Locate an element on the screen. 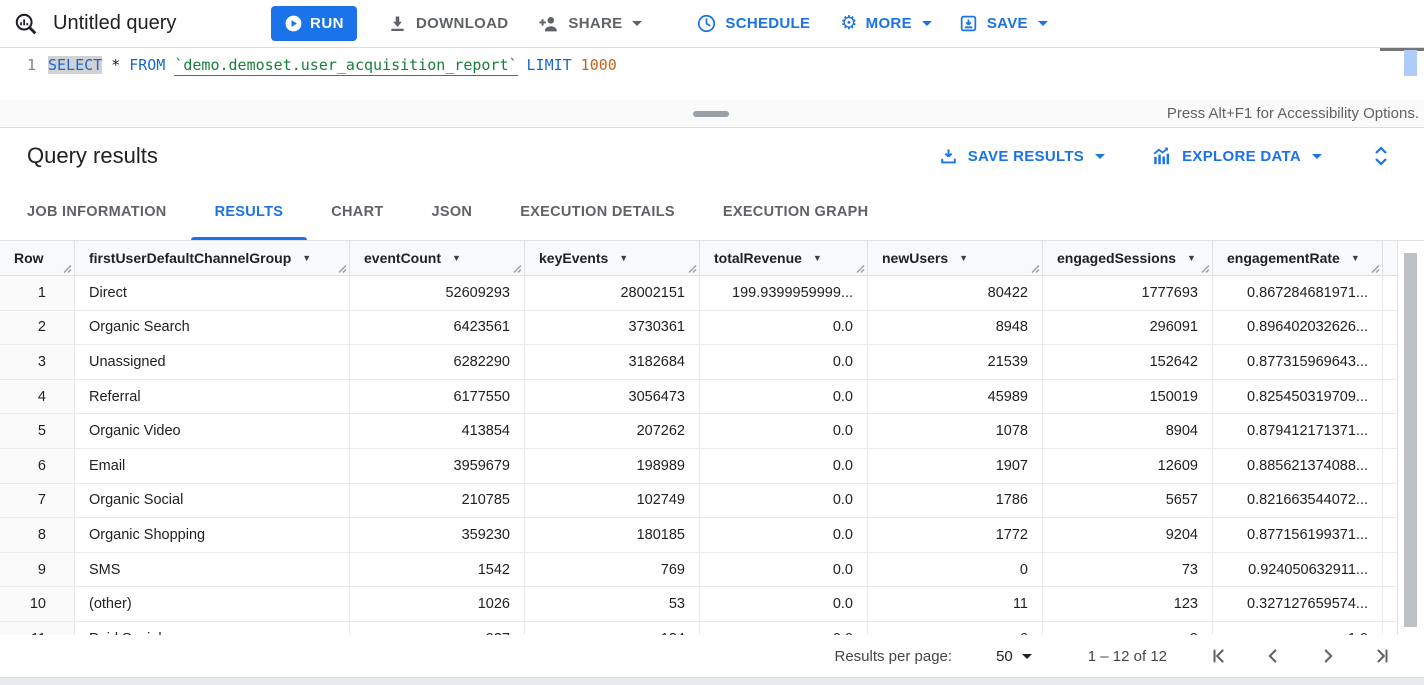  query-magnifier-icon is located at coordinates (26, 23).